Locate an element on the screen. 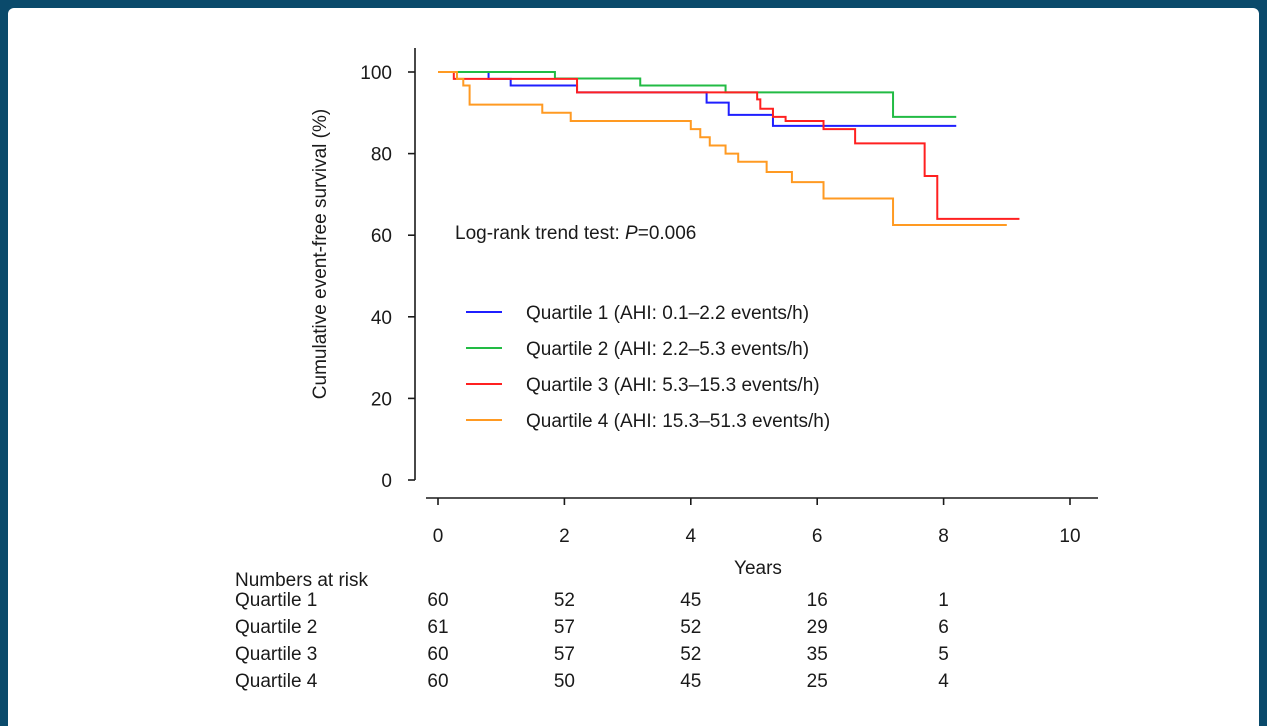 This screenshot has height=726, width=1267. risk-cell: 5 is located at coordinates (943, 654).